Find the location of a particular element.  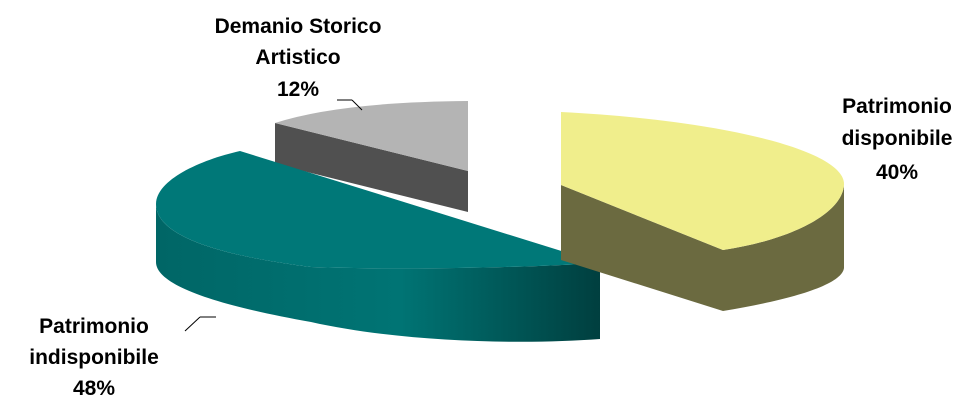

slice-demanio-storico-artistico is located at coordinates (371, 156).